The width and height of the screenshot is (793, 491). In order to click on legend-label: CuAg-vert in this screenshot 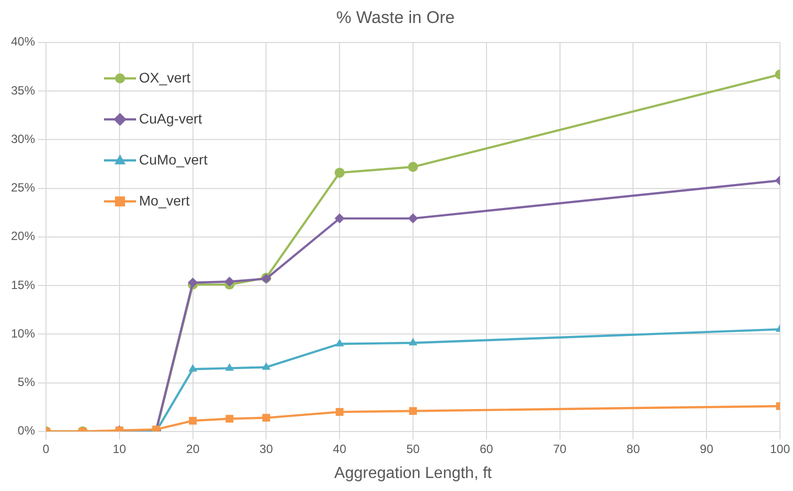, I will do `click(170, 118)`.